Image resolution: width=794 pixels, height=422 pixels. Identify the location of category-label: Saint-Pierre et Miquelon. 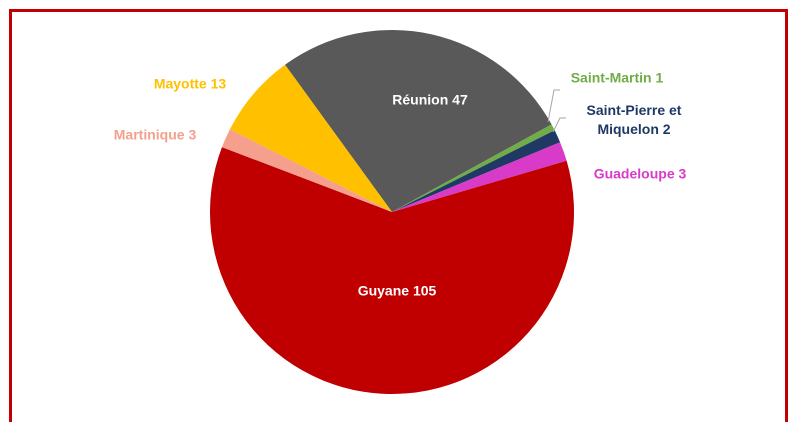
(634, 119).